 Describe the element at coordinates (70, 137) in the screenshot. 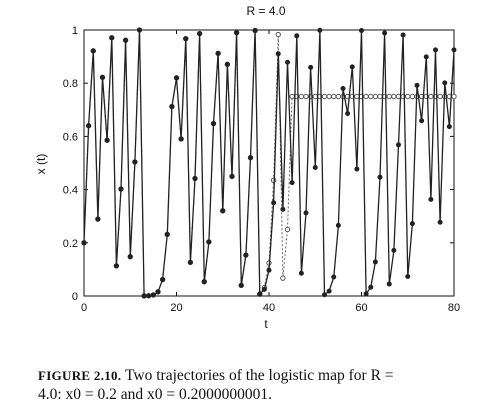

I see `y-tick-label: 0.6` at that location.